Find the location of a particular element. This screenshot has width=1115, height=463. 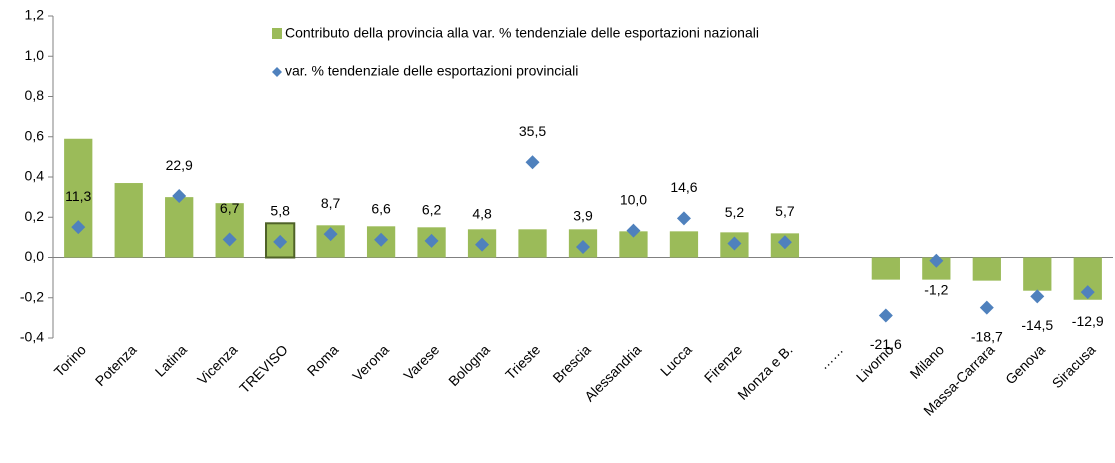

x-tick-label: Monza e B. is located at coordinates (764, 371).